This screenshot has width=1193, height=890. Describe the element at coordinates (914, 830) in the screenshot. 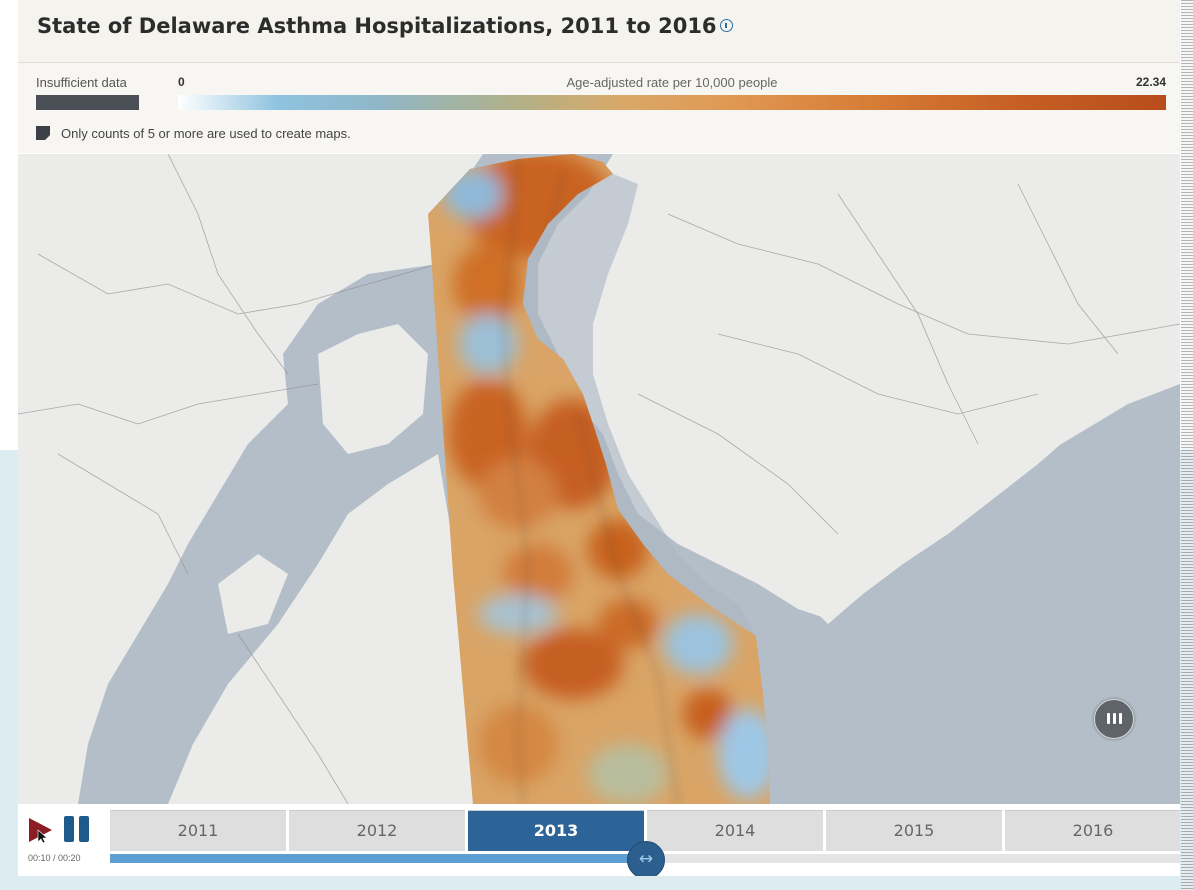

I see `year-tab-2015: 2015` at that location.